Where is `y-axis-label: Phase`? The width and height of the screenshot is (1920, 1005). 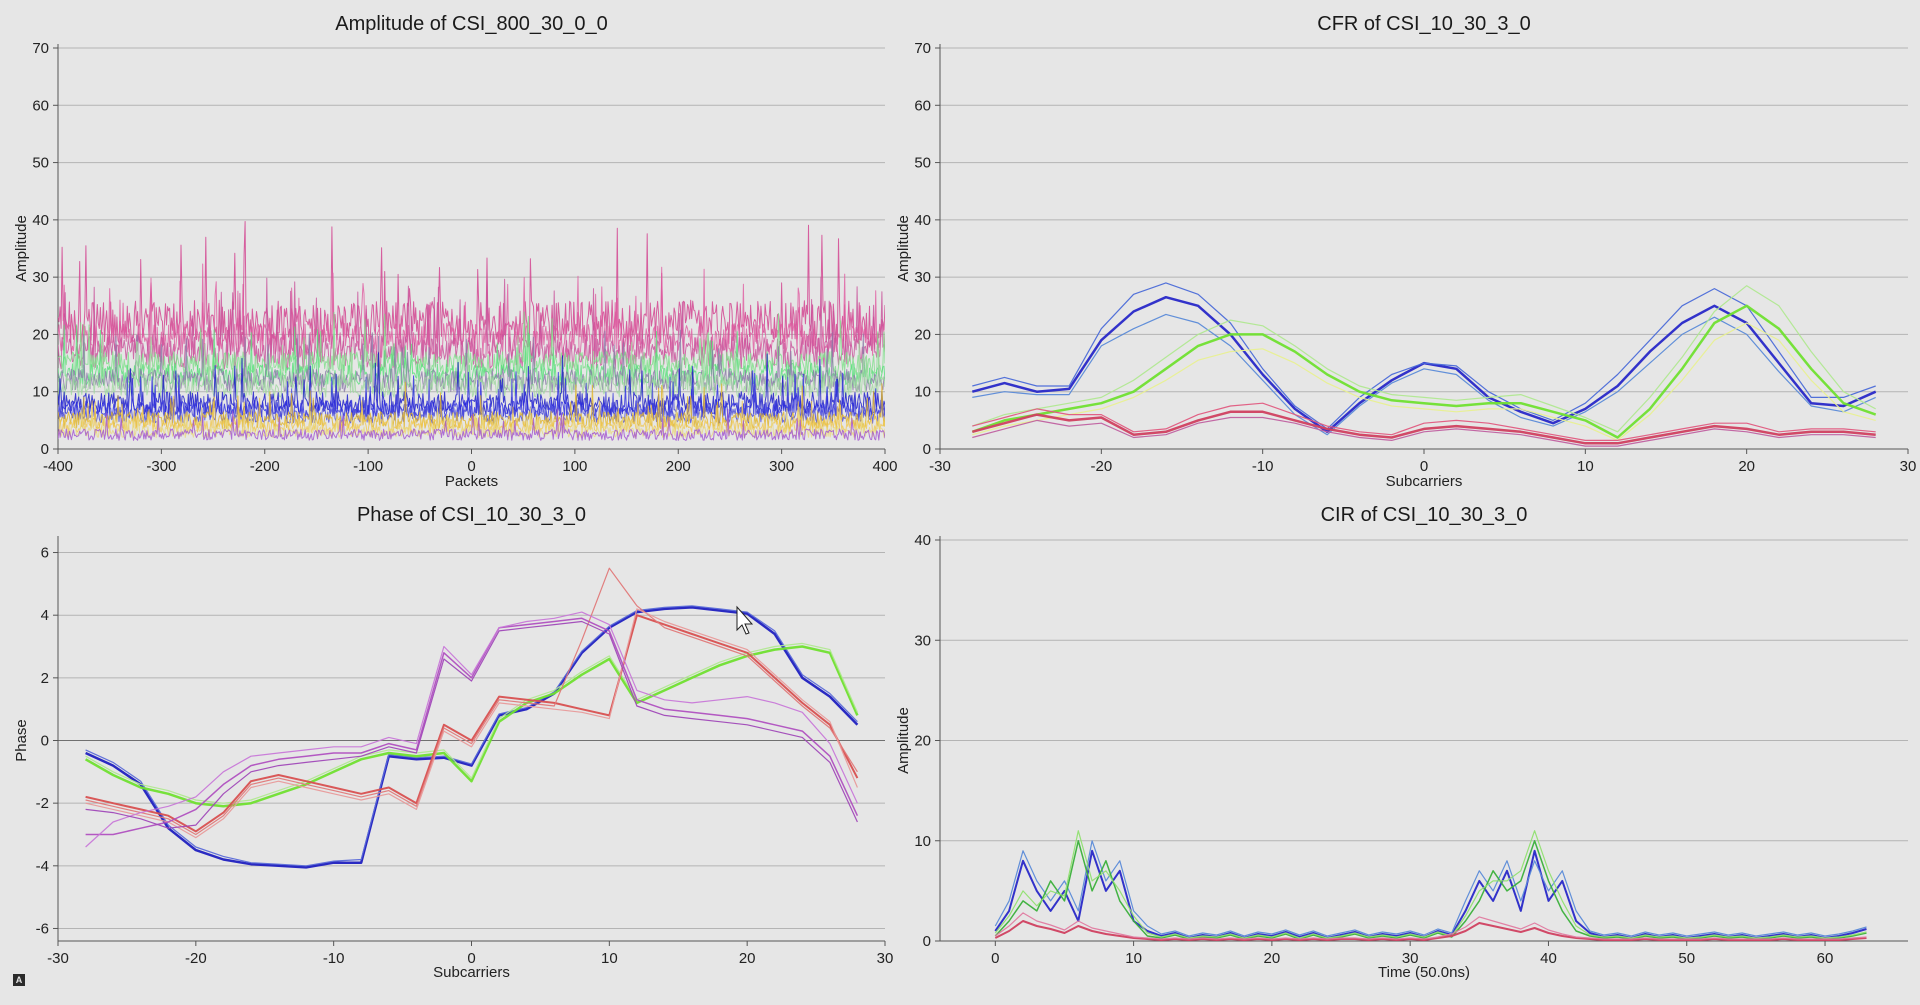
y-axis-label: Phase is located at coordinates (21, 740).